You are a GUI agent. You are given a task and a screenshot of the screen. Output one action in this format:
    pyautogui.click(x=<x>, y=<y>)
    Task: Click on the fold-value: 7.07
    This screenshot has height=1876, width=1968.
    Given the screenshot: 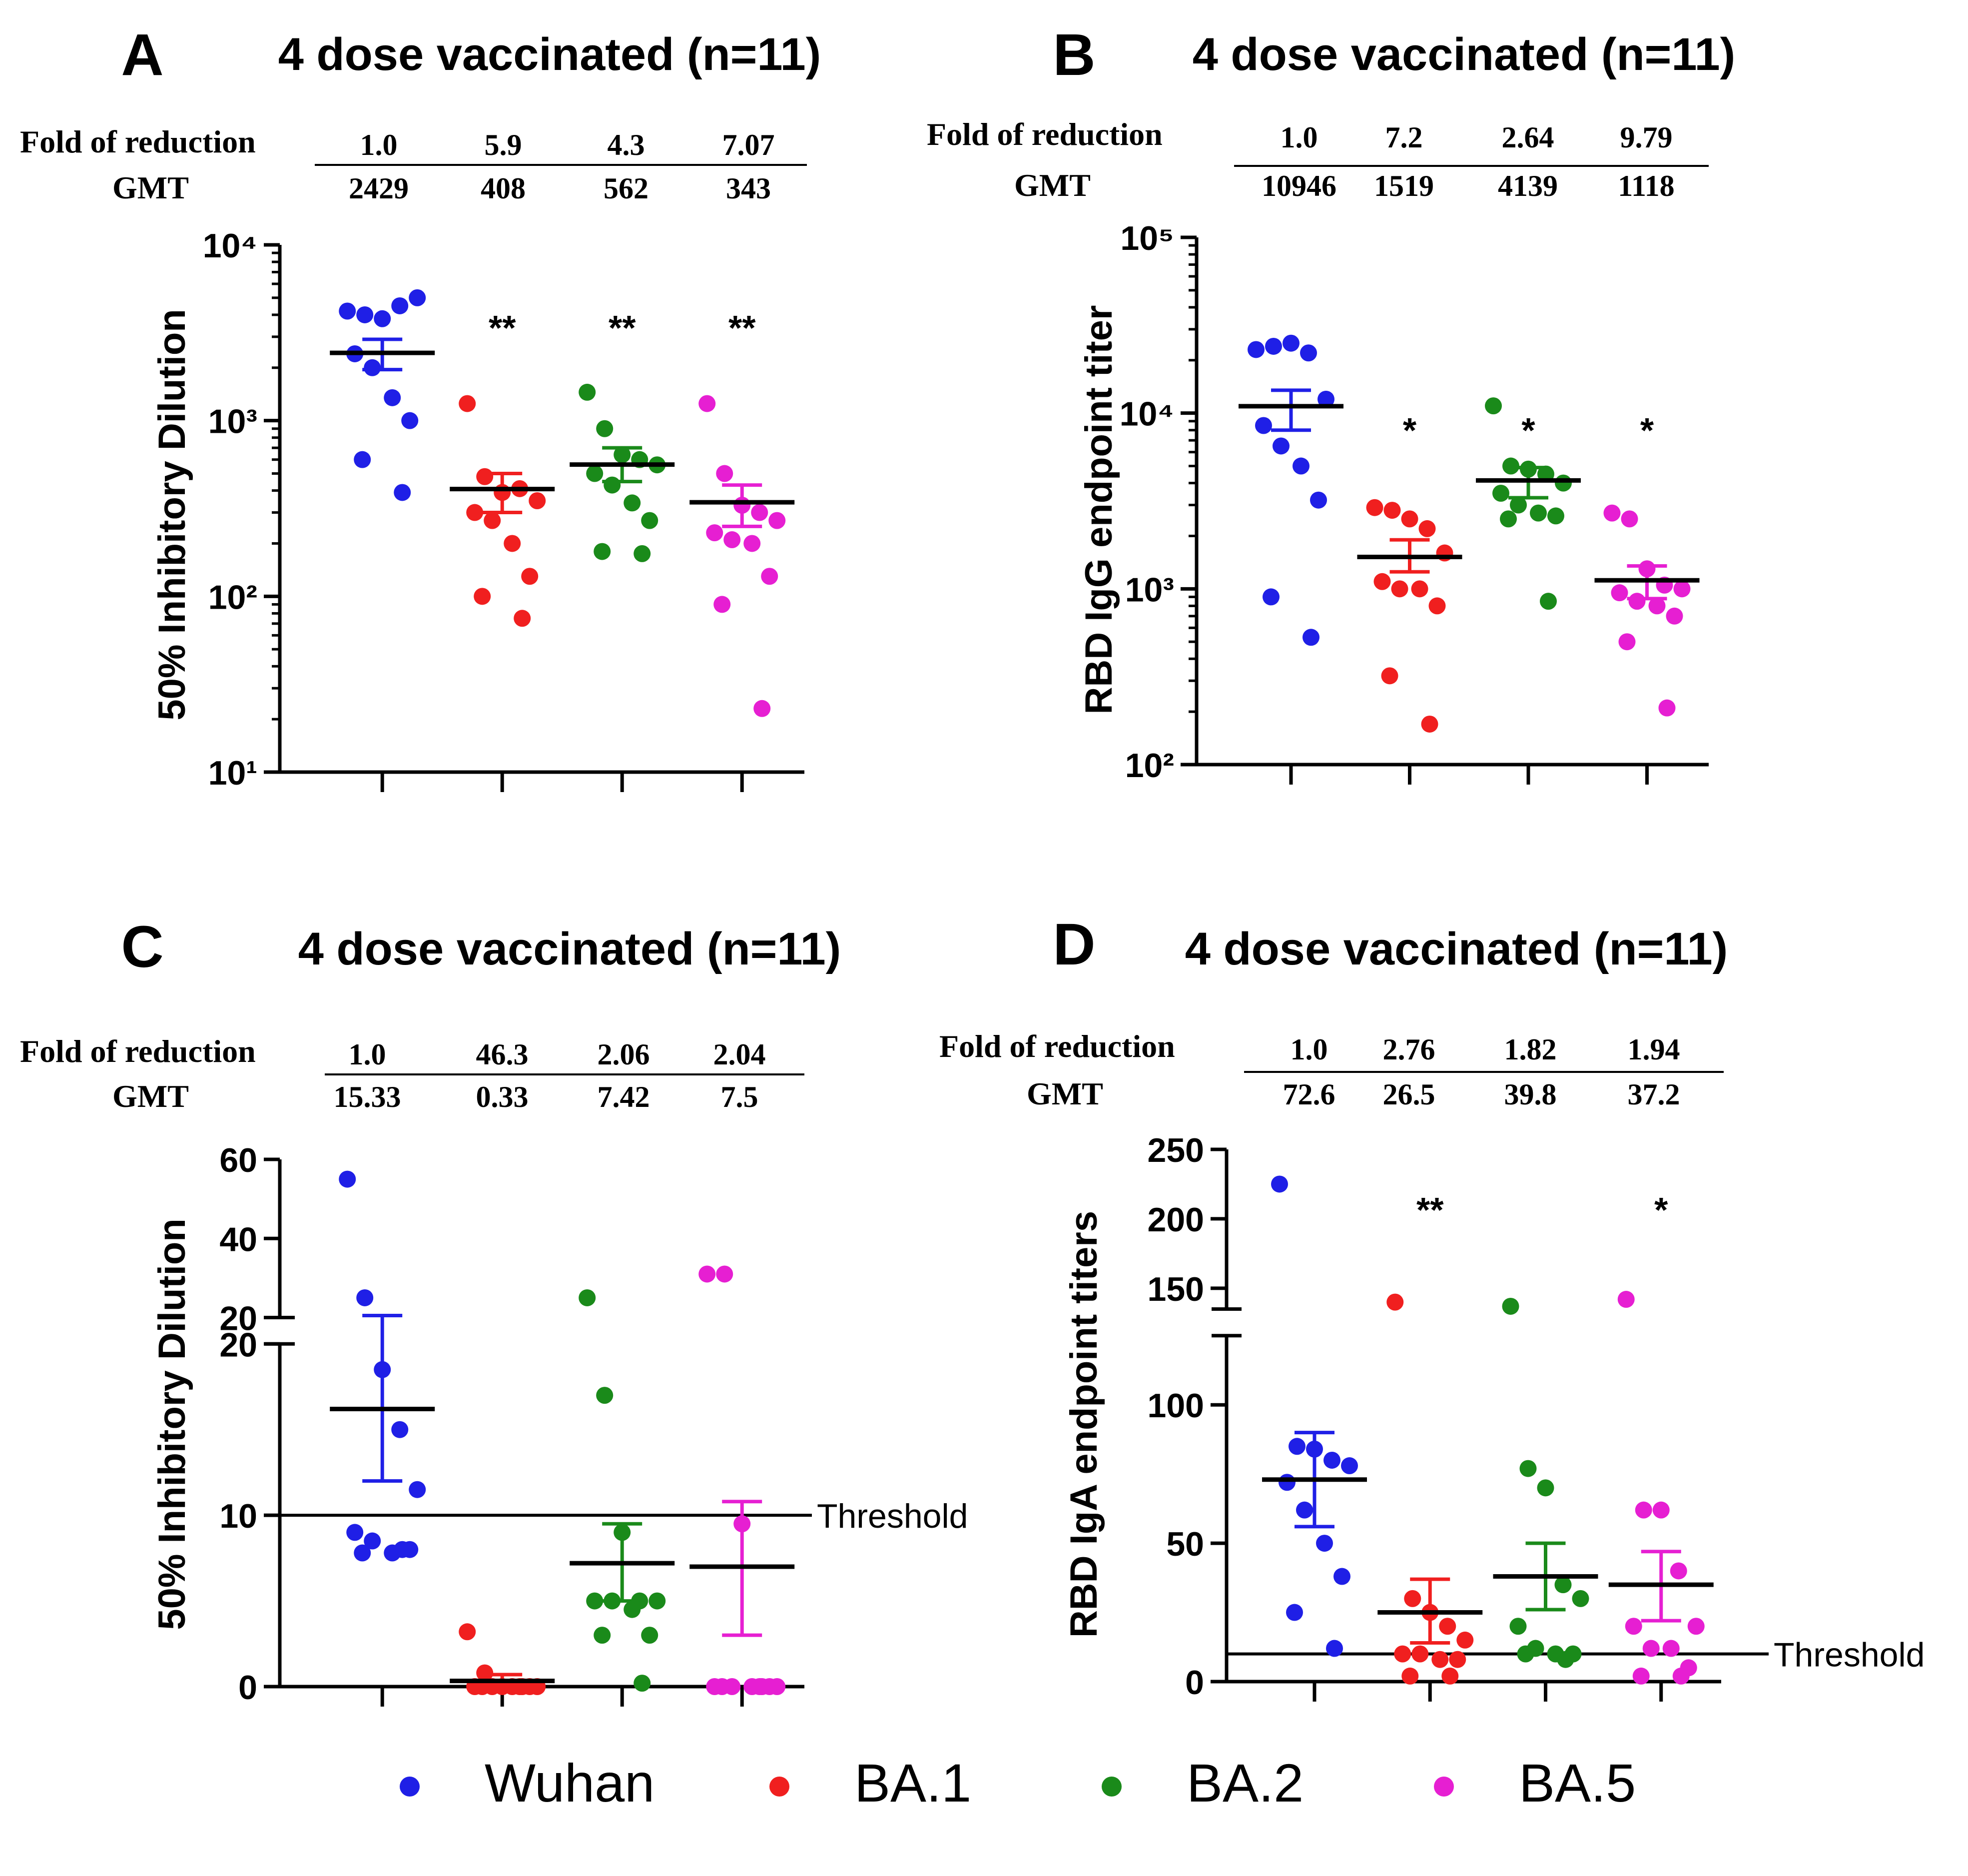 What is the action you would take?
    pyautogui.click(x=748, y=144)
    